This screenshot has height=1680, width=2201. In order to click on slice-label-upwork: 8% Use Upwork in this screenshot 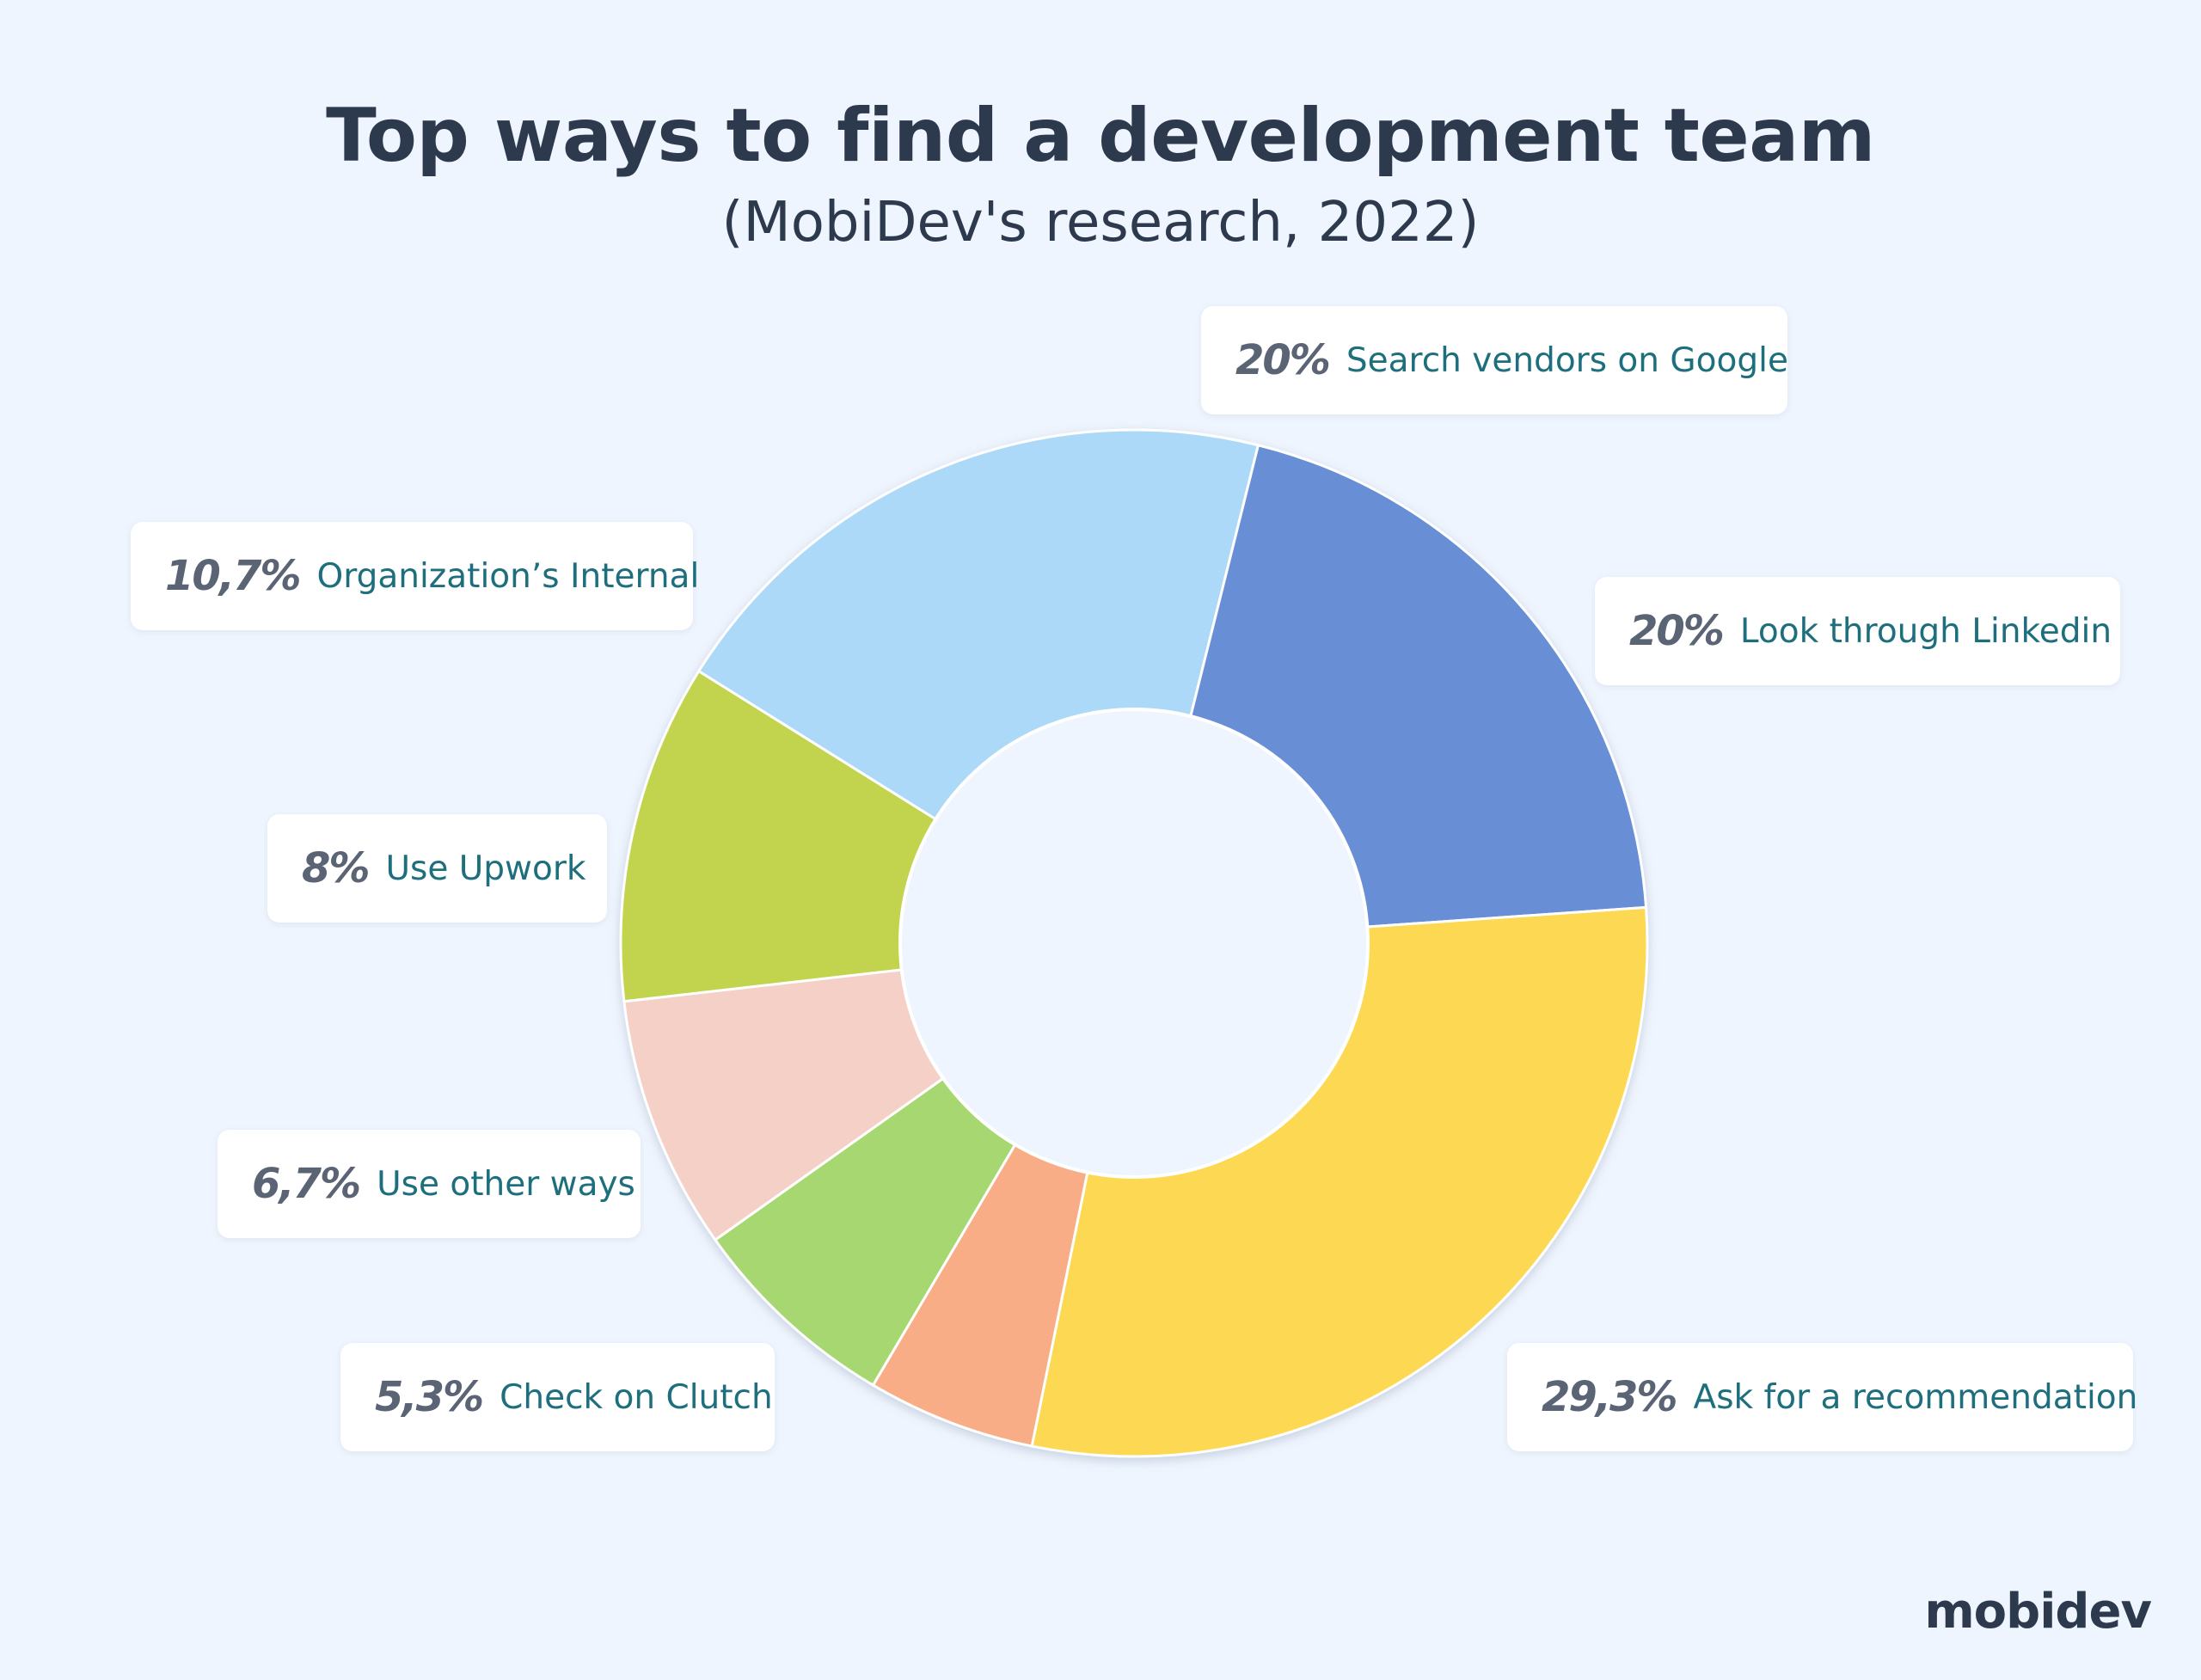, I will do `click(437, 869)`.